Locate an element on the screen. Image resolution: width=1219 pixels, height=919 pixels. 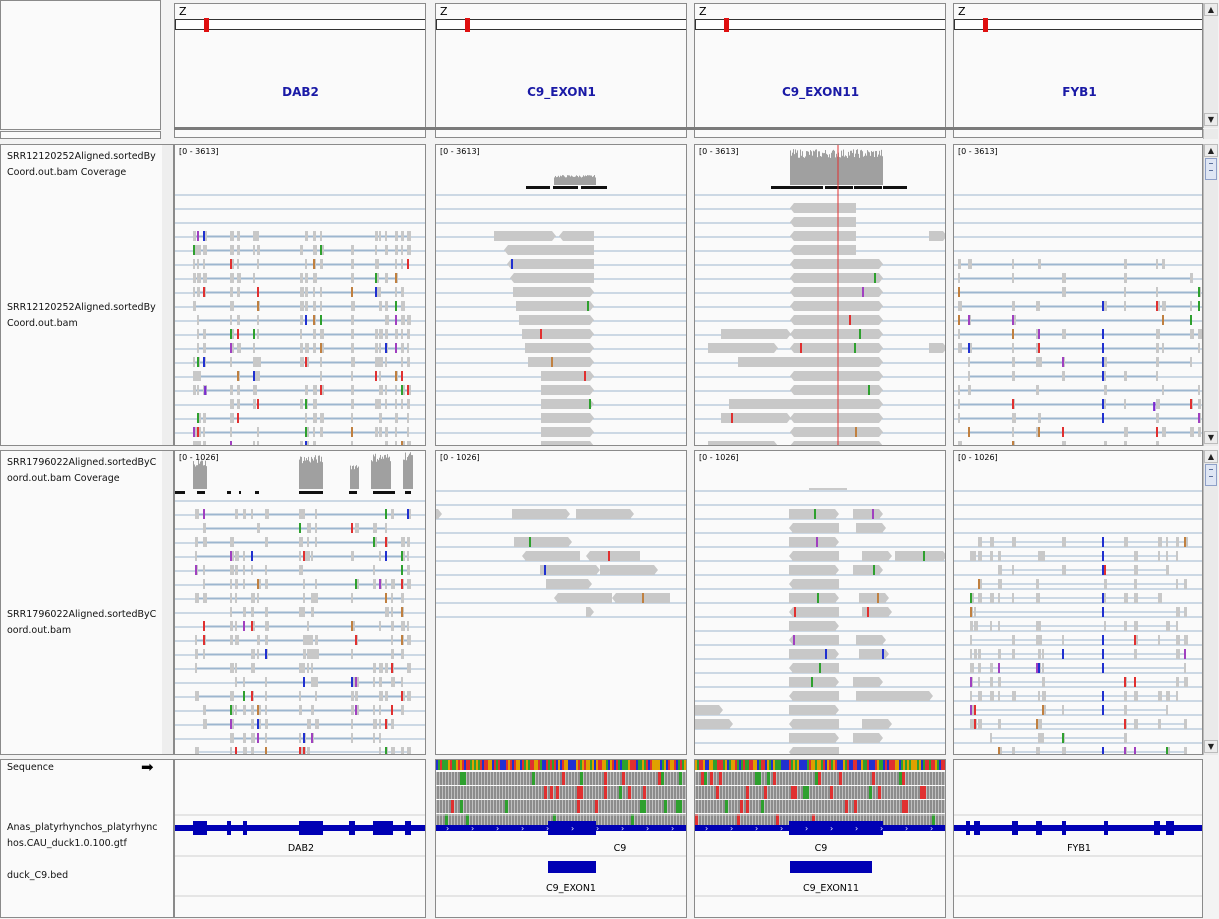
data-panel-bam2-c9-exon11: [0 - 1026] is located at coordinates (820, 602).